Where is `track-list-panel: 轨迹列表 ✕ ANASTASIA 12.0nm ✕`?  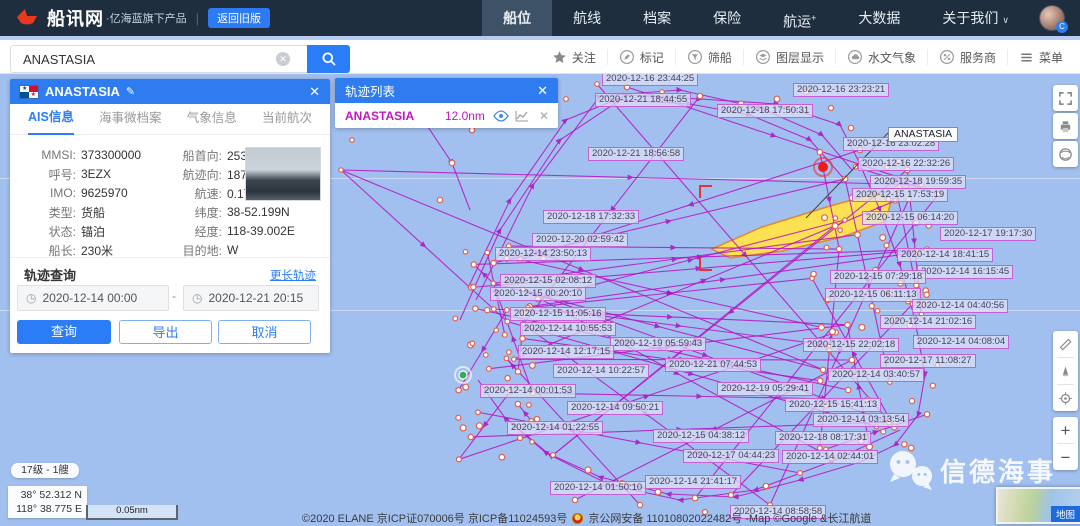 track-list-panel: 轨迹列表 ✕ ANASTASIA 12.0nm ✕ is located at coordinates (446, 103).